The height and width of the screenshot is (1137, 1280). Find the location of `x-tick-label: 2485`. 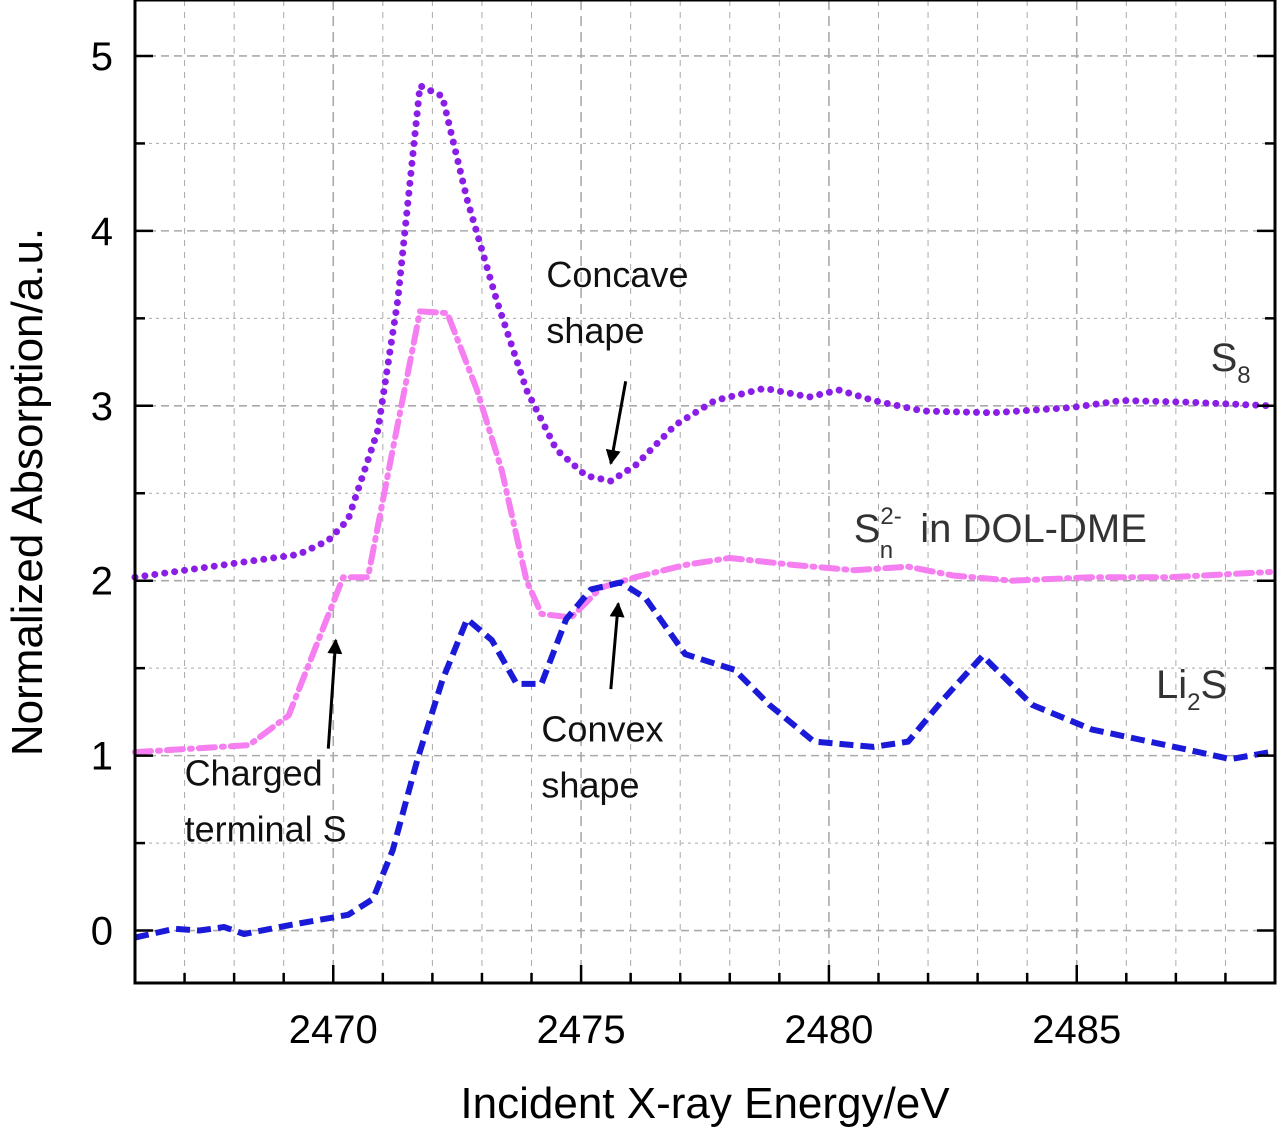

x-tick-label: 2485 is located at coordinates (1076, 1030).